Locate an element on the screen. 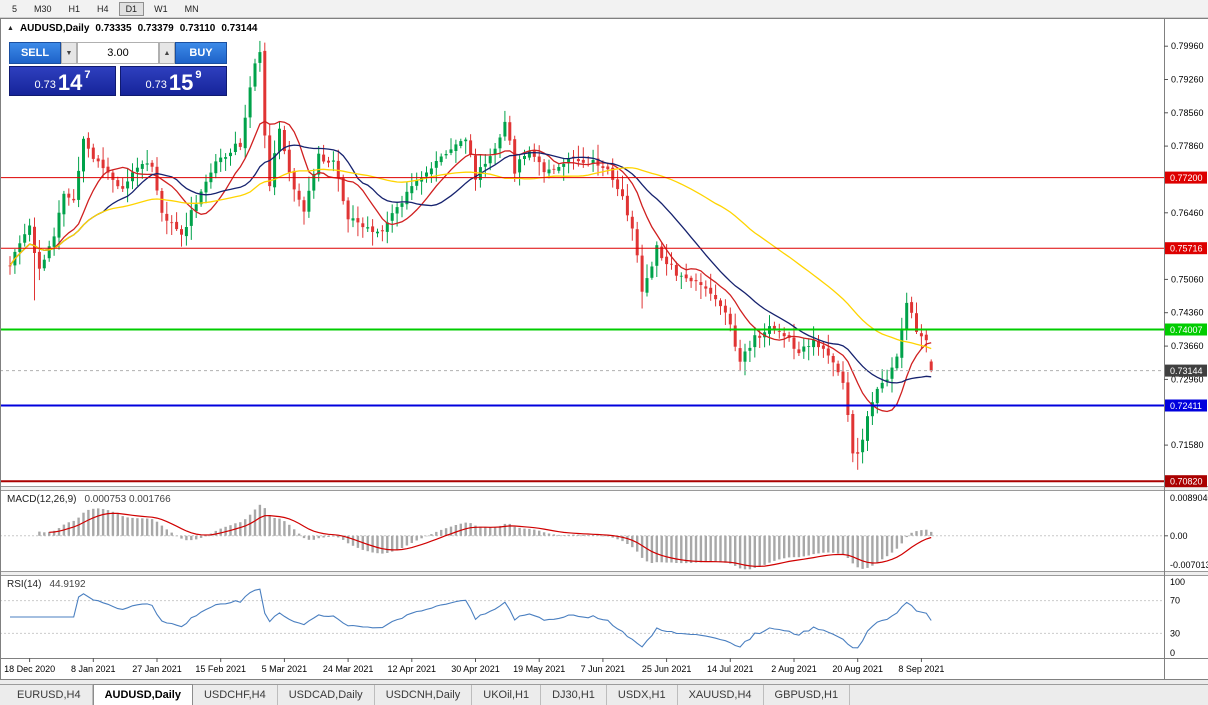 This screenshot has height=705, width=1208. chart-tab-gbpusd-h1: GBPUSD,H1 is located at coordinates (807, 695).